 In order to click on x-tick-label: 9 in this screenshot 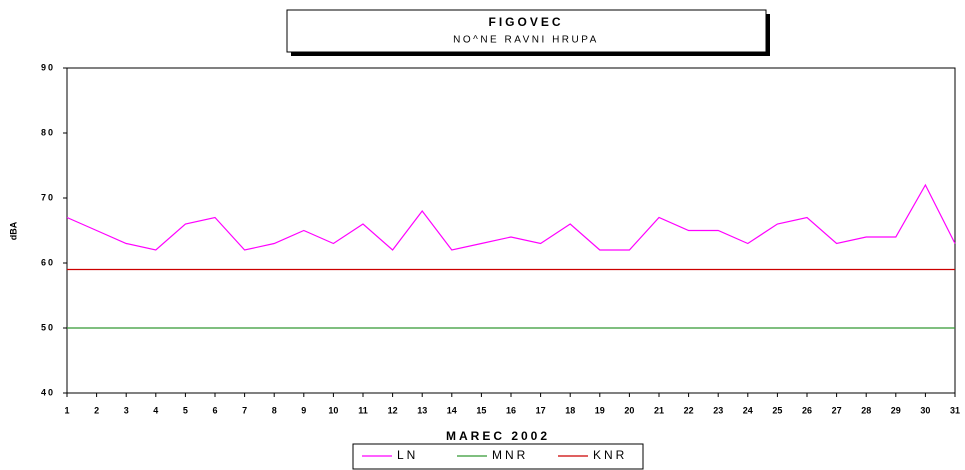, I will do `click(303, 410)`.